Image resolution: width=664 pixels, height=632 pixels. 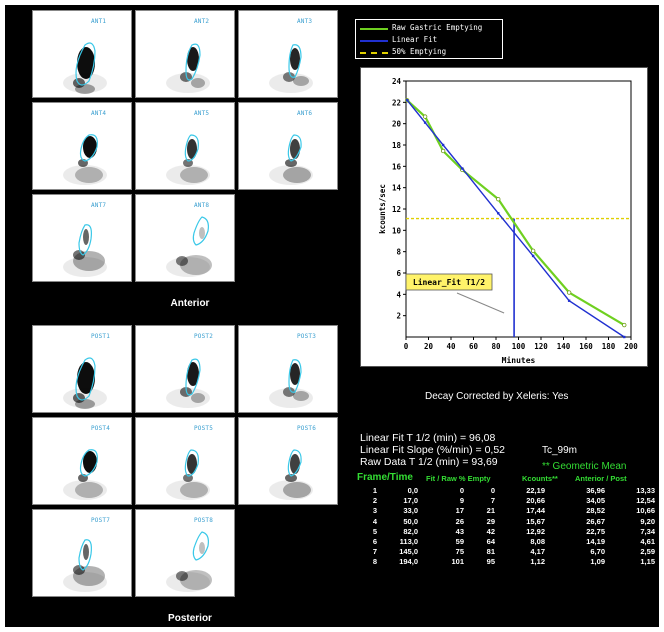 I want to click on anterior-tile-1: ANT1, so click(x=82, y=54).